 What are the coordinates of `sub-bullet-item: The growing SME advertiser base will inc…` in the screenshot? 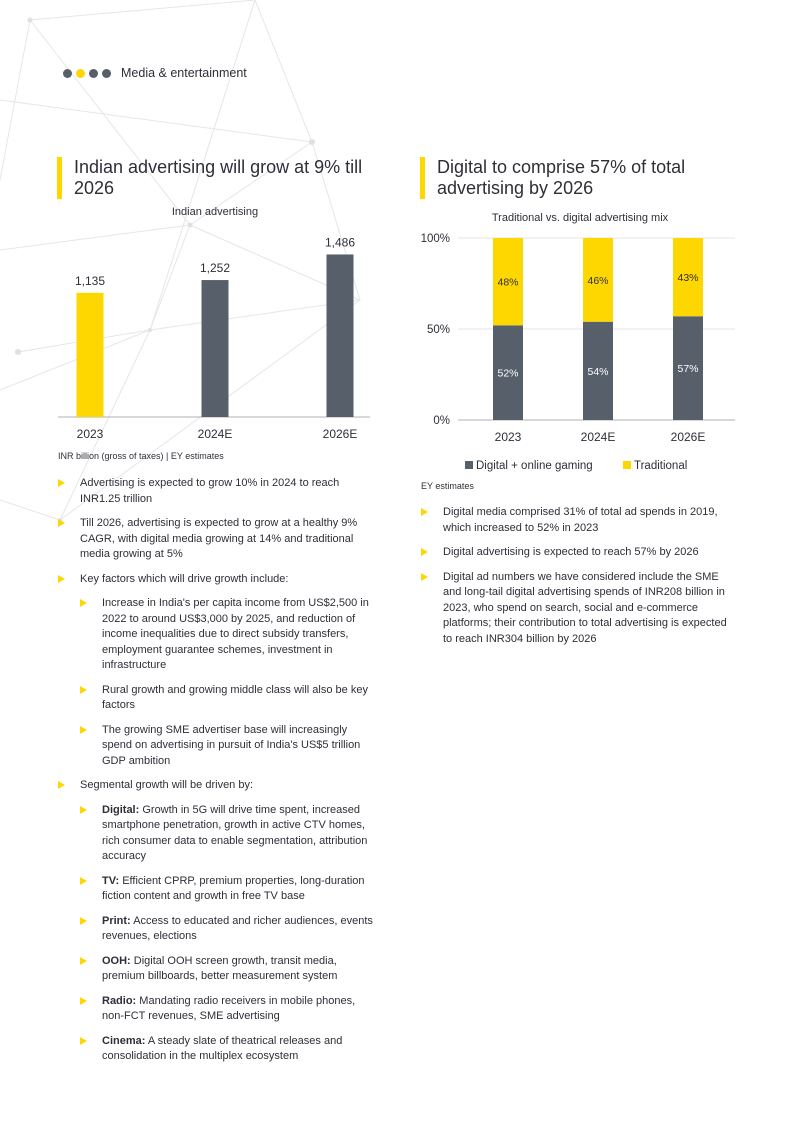 It's located at (229, 746).